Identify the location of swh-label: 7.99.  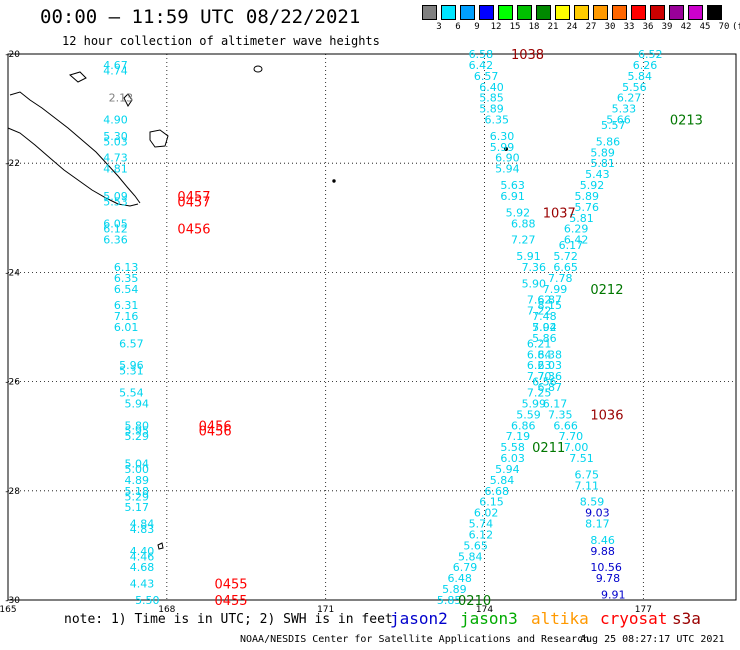
(555, 289).